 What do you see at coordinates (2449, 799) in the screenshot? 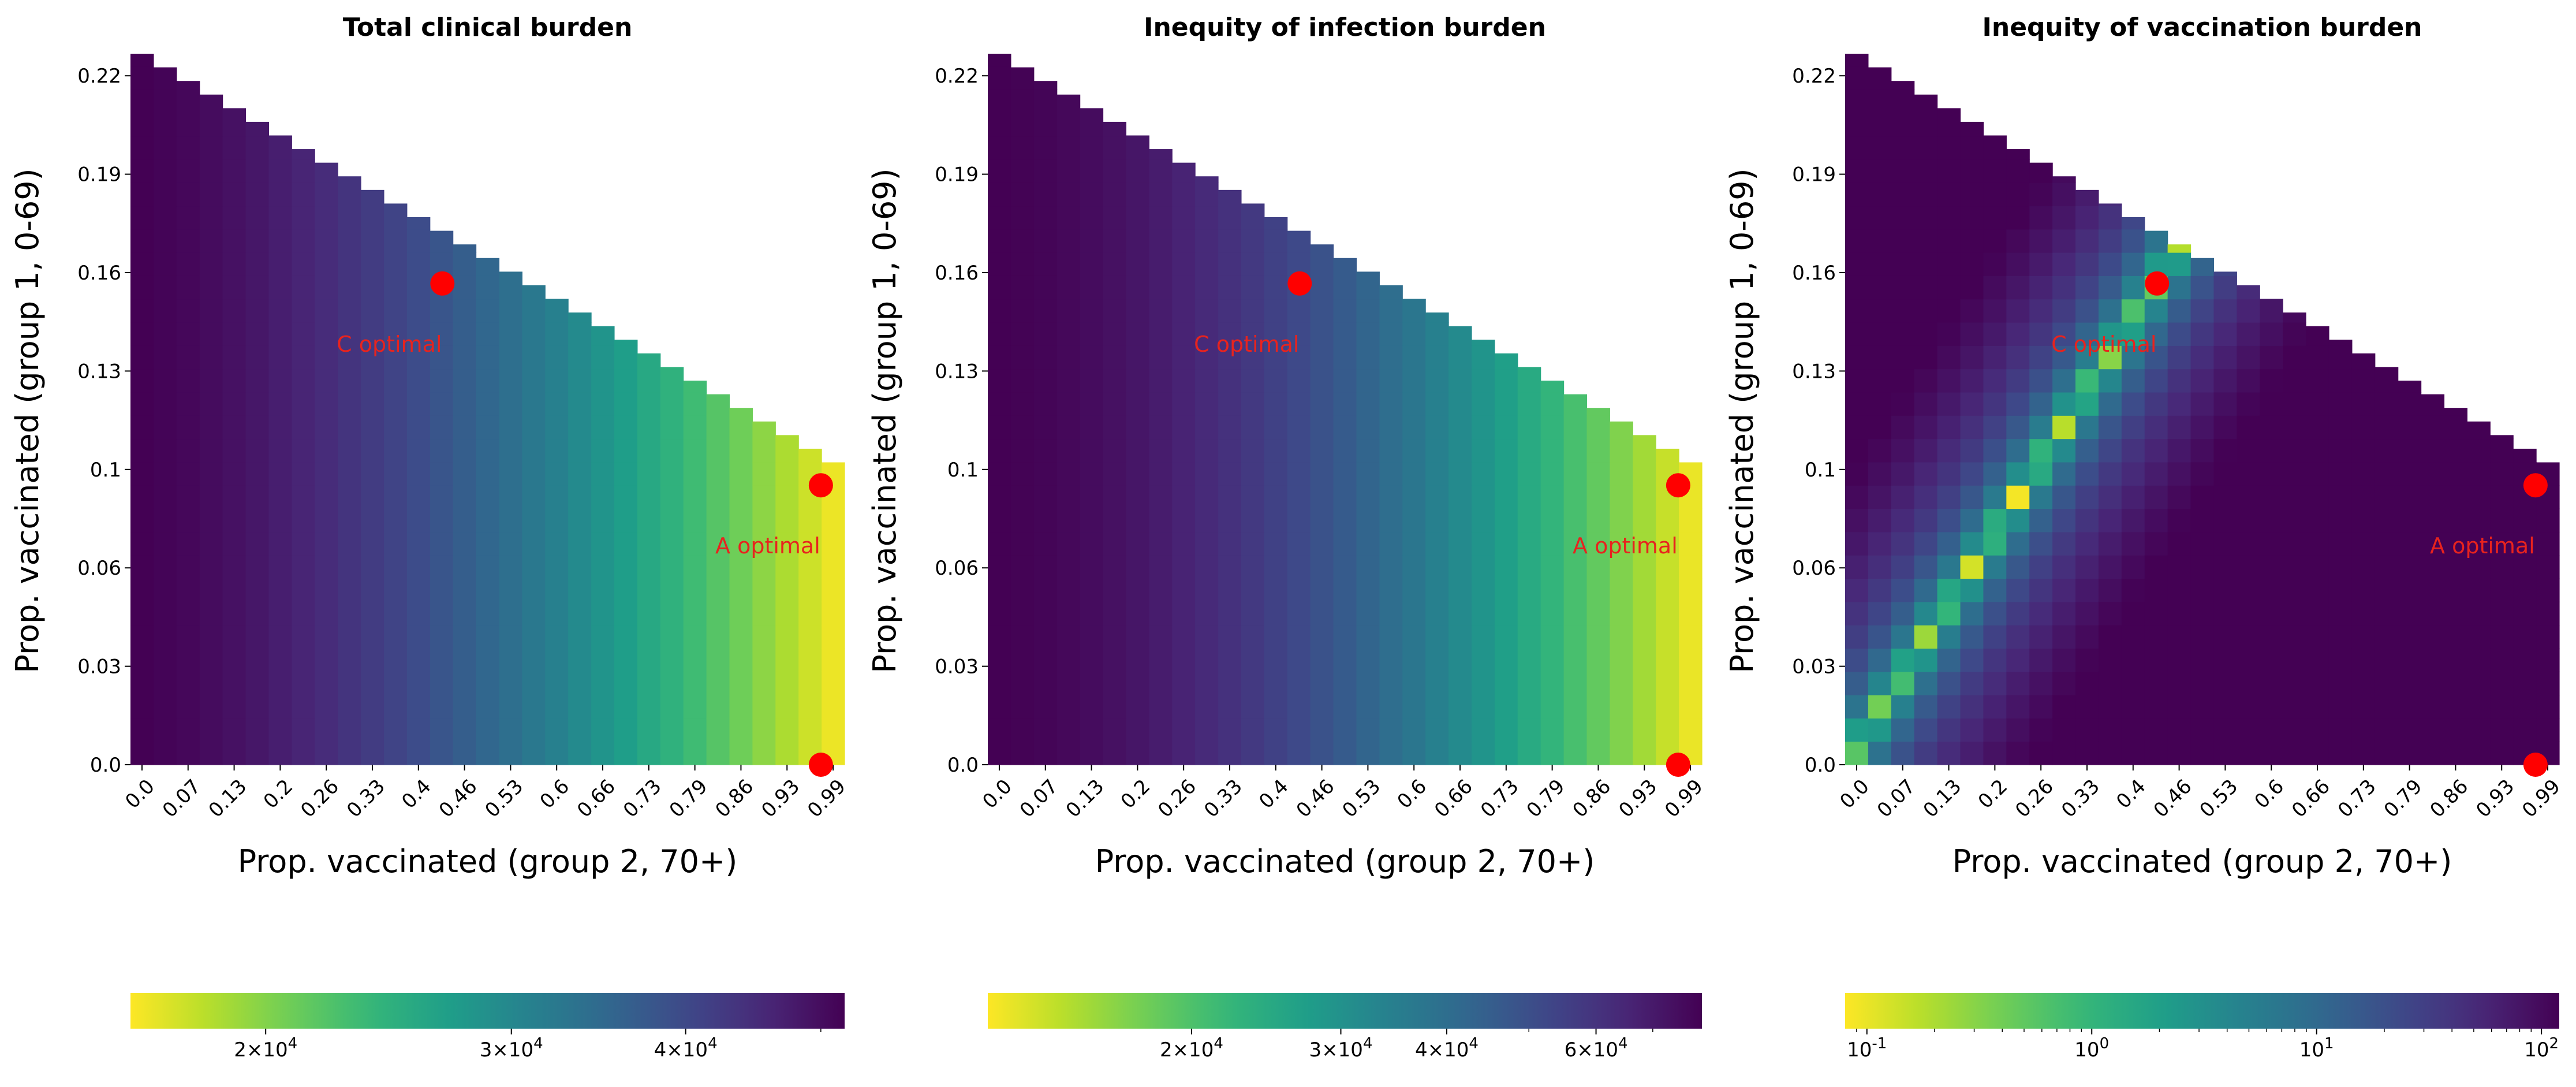
I see `x-tick-label: 0.86` at bounding box center [2449, 799].